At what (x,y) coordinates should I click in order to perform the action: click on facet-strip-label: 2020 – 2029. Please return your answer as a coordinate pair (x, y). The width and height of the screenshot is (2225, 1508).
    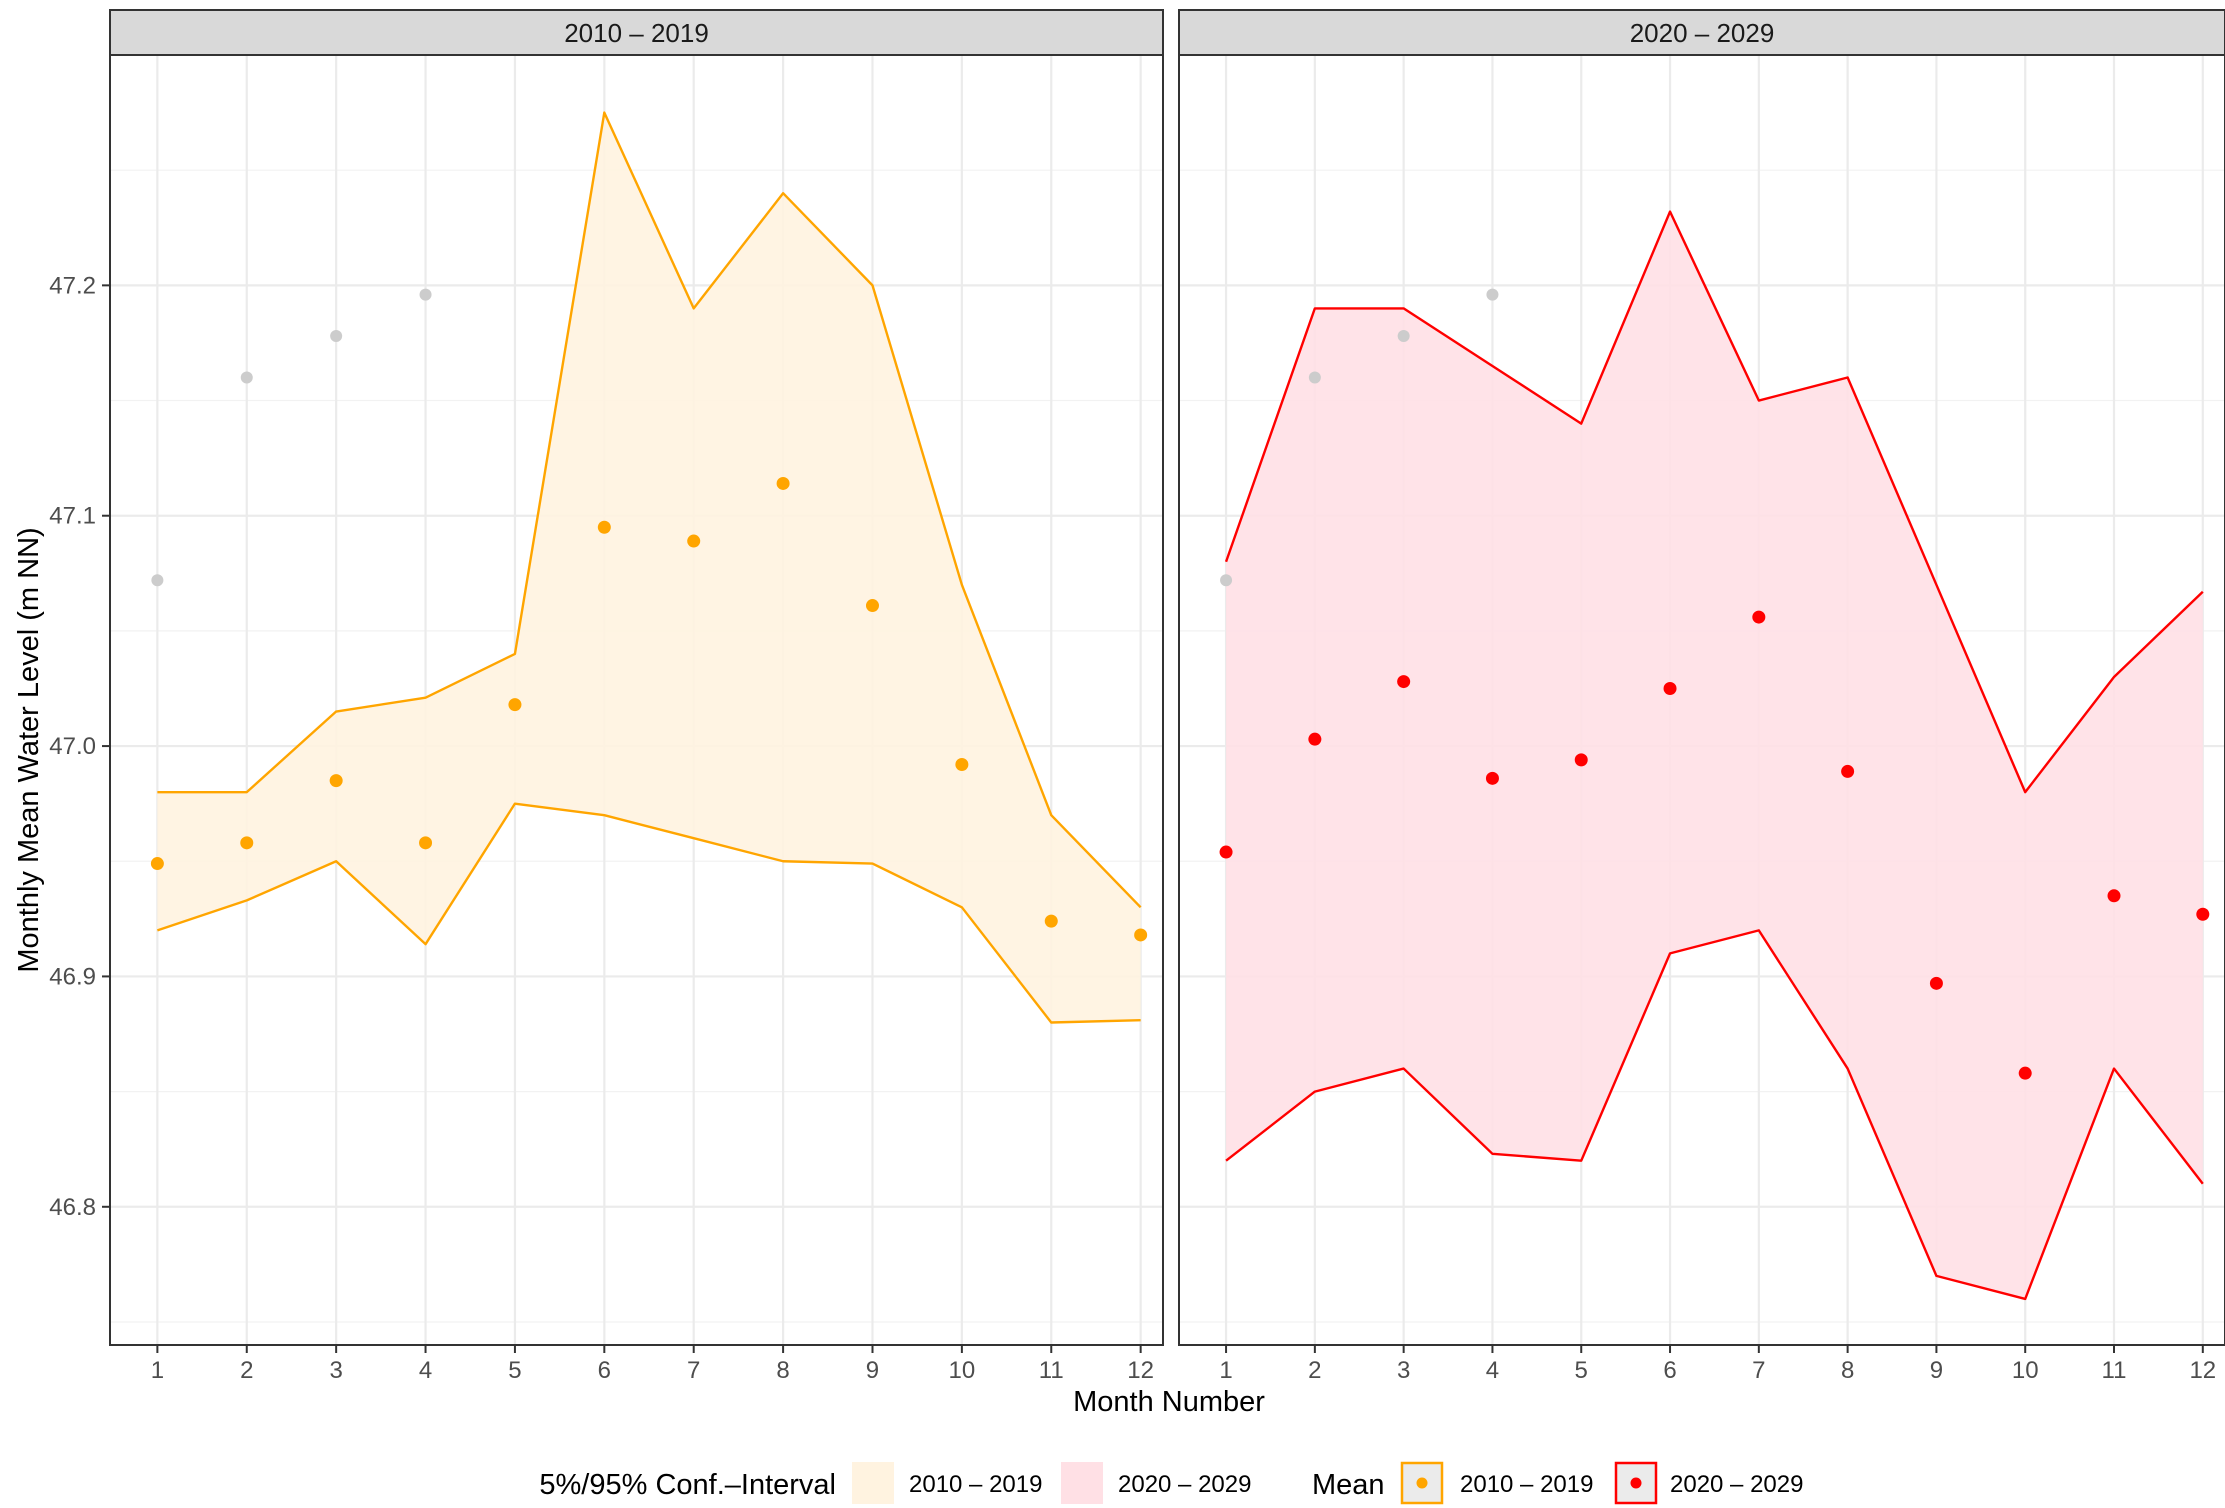
    Looking at the image, I should click on (1702, 33).